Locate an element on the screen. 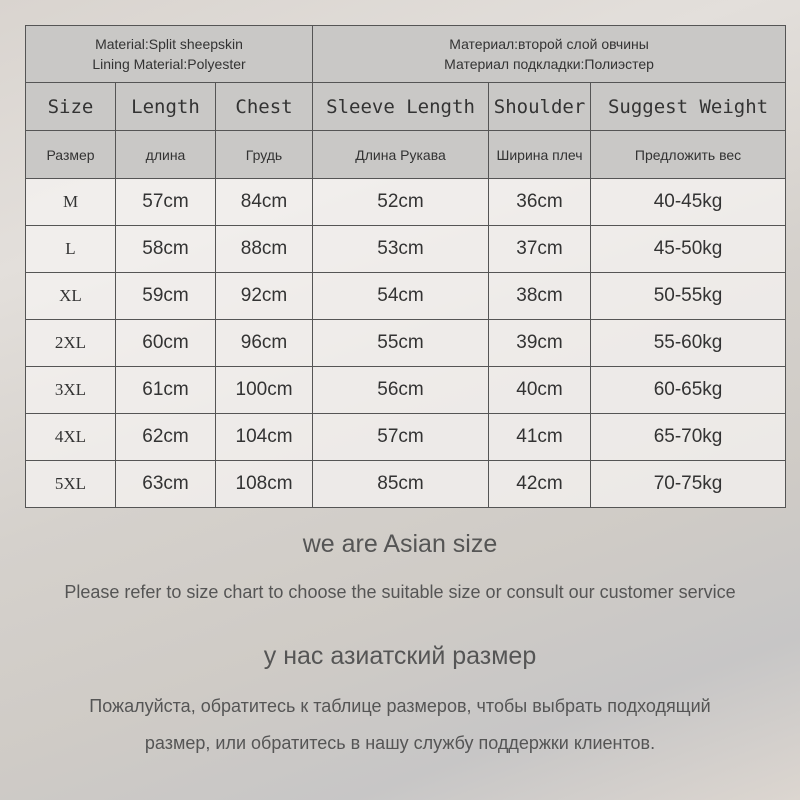 The image size is (800, 800). size-cell: 3XL is located at coordinates (70, 390).